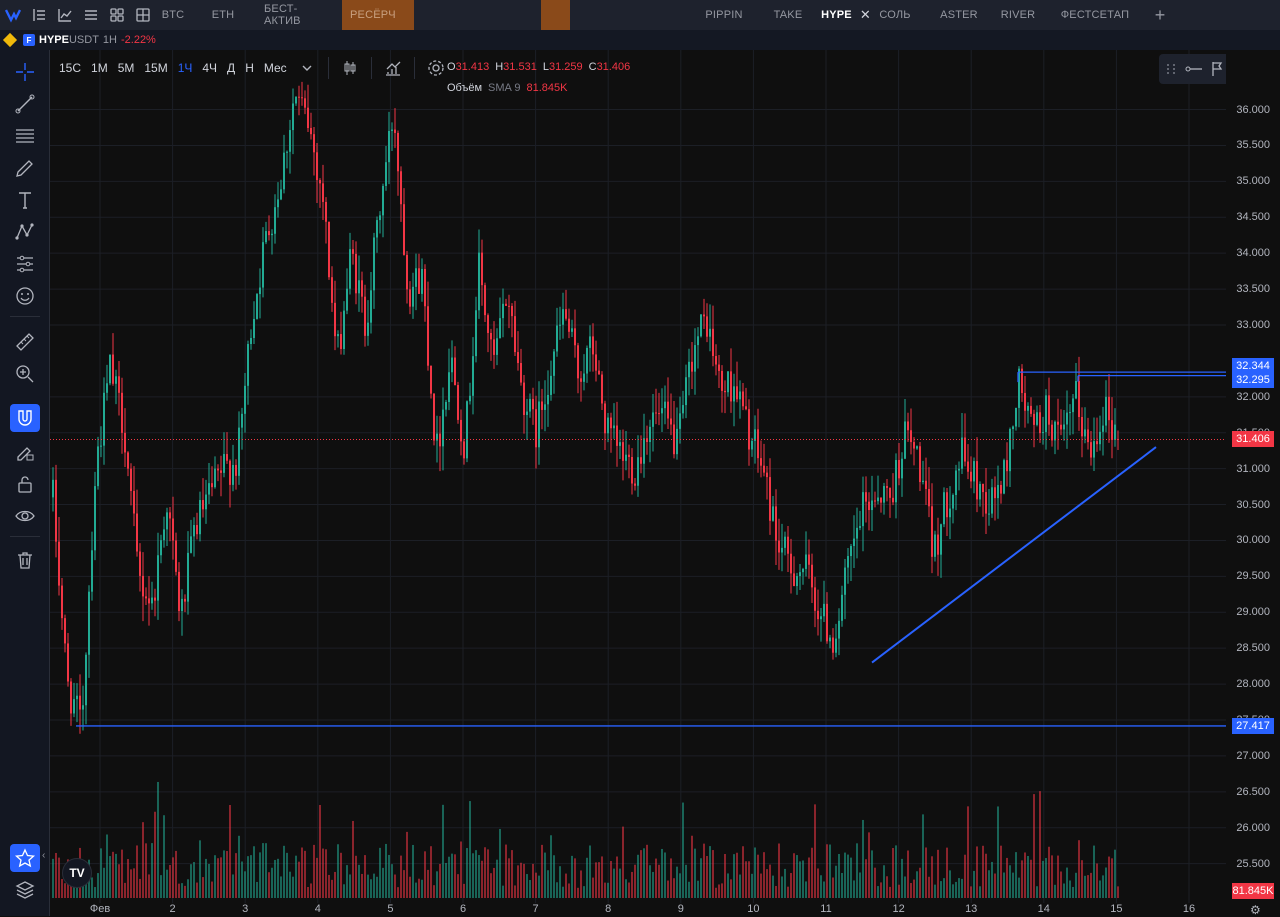 Image resolution: width=1280 pixels, height=917 pixels. Describe the element at coordinates (555, 15) in the screenshot. I see `tab-unnamed` at that location.